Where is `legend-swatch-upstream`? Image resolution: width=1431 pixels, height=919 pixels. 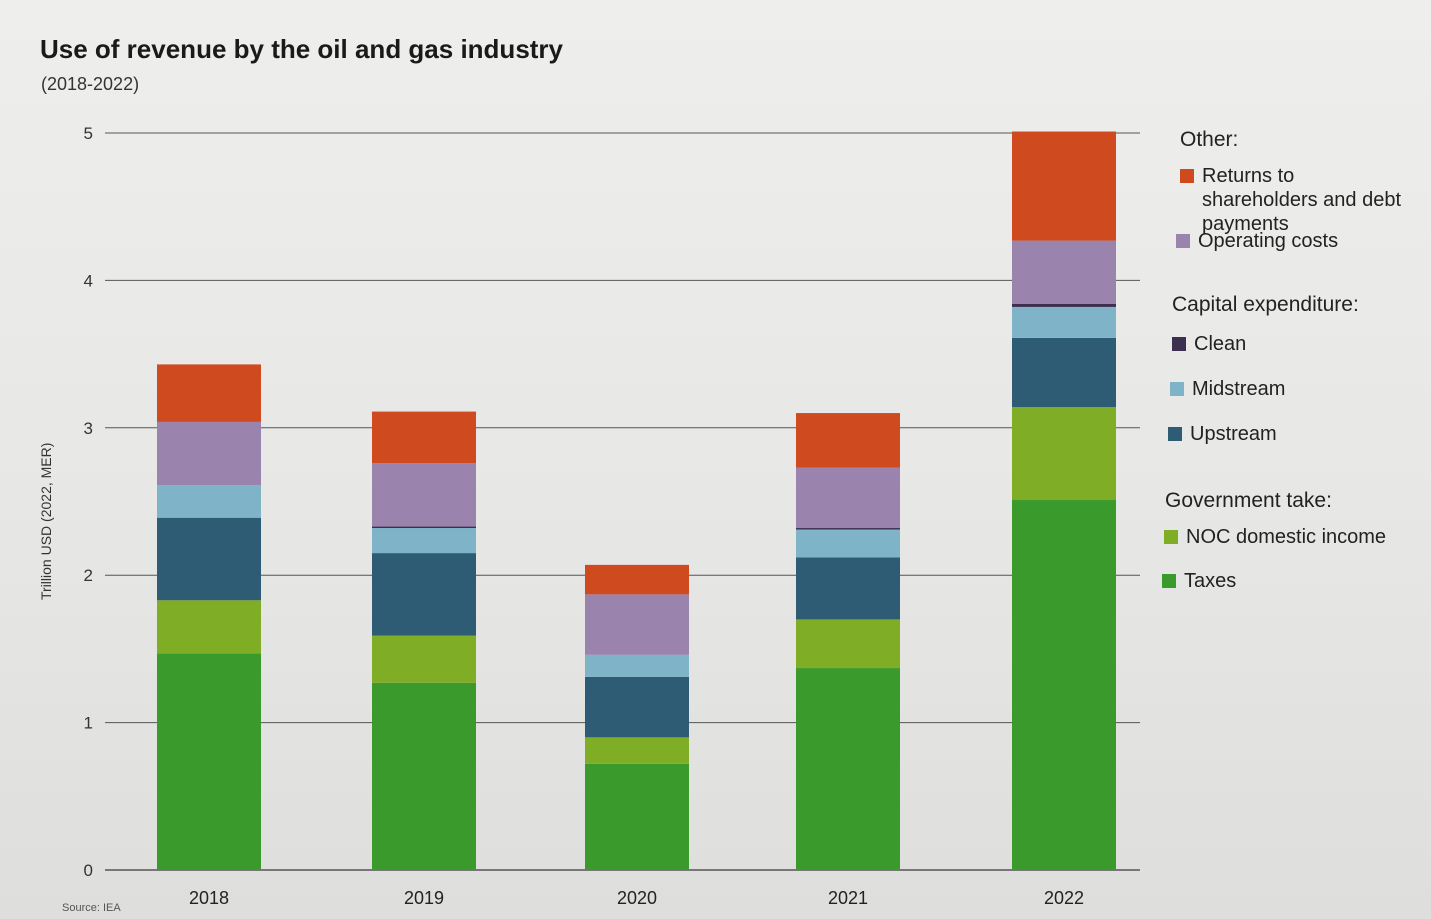
legend-swatch-upstream is located at coordinates (1175, 434).